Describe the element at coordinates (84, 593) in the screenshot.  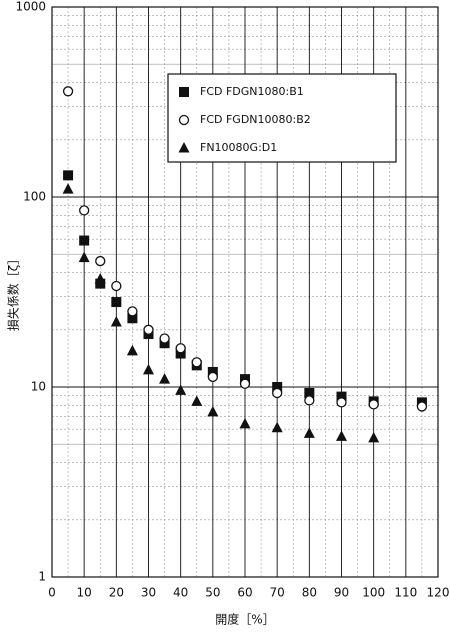
I see `x-tick-label: 10` at that location.